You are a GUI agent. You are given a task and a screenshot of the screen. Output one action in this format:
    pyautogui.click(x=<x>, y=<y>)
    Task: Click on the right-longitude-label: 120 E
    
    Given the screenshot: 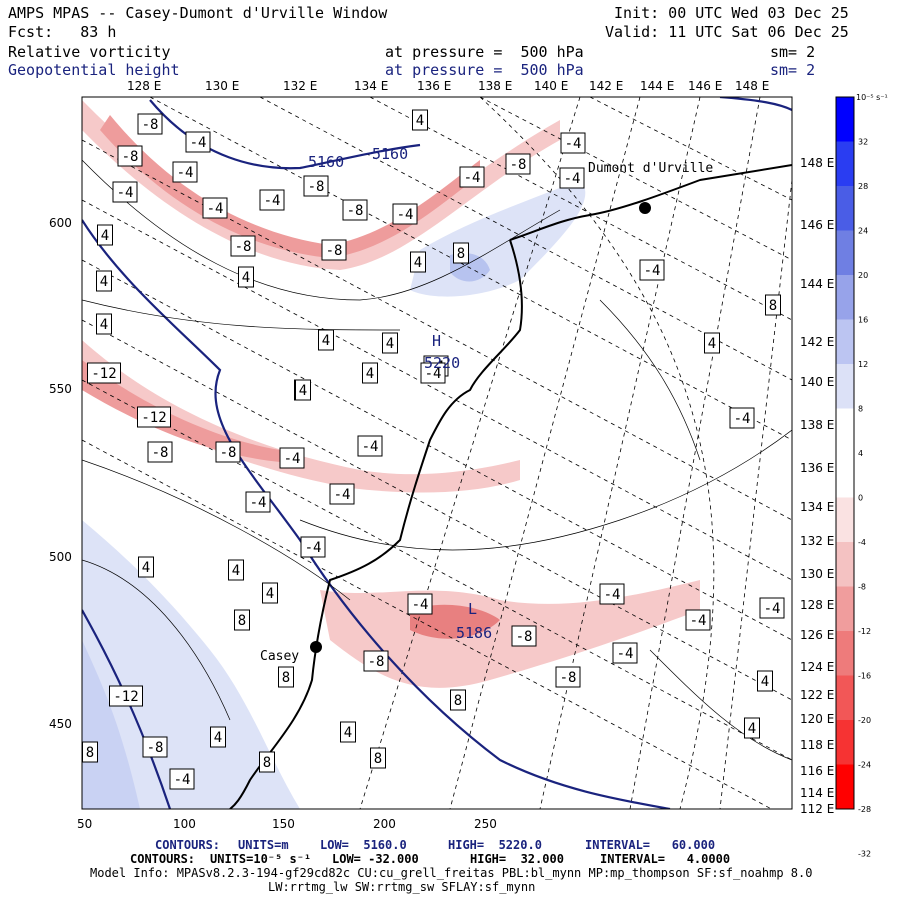 What is the action you would take?
    pyautogui.click(x=817, y=719)
    